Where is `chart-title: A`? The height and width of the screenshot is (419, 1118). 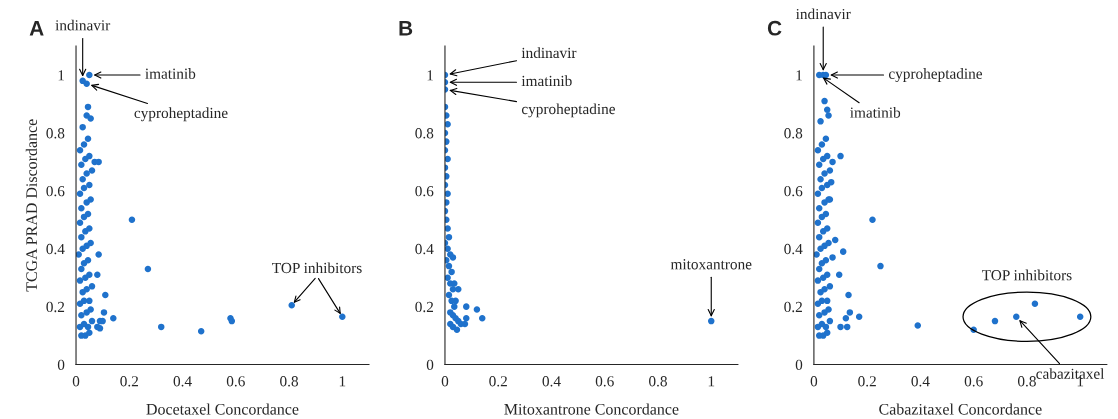
chart-title: A is located at coordinates (36, 28).